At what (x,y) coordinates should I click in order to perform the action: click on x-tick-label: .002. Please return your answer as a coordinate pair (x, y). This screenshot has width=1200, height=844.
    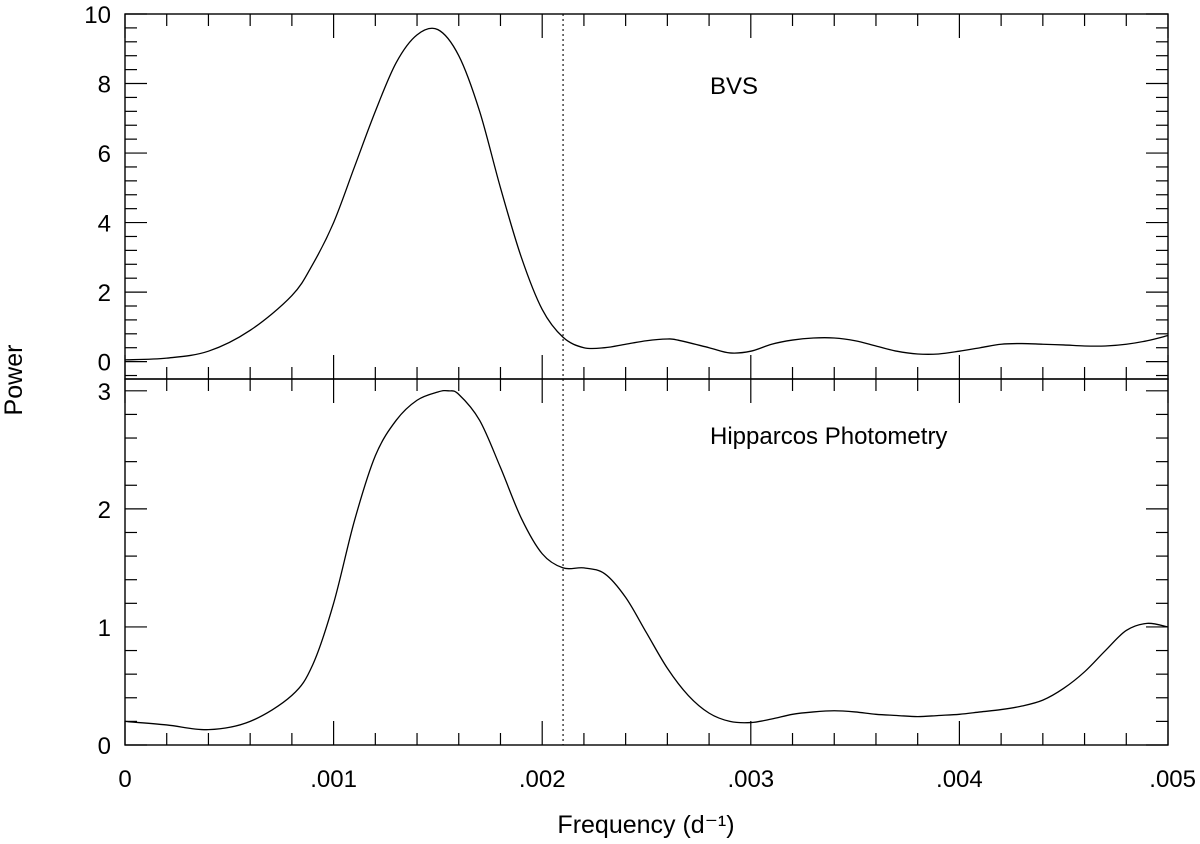
    Looking at the image, I should click on (542, 779).